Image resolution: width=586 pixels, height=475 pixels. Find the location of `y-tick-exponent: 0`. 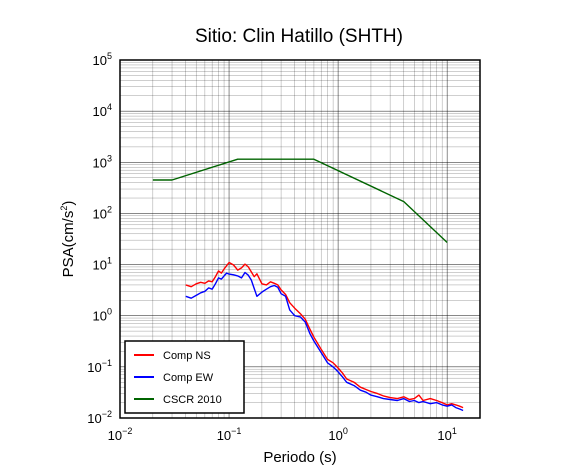

y-tick-exponent: 0 is located at coordinates (109, 312).